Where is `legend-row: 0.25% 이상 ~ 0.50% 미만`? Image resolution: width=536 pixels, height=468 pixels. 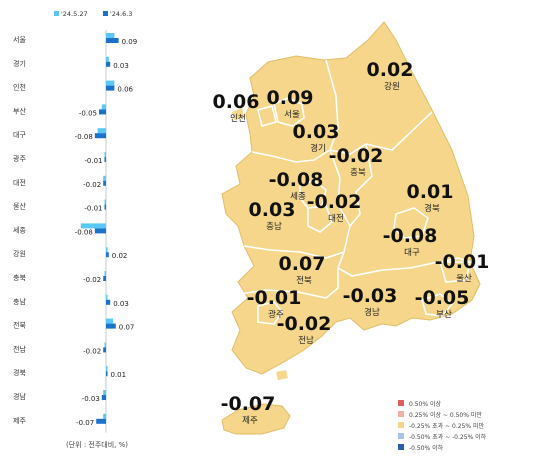 legend-row: 0.25% 이상 ~ 0.50% 미만 is located at coordinates (466, 414).